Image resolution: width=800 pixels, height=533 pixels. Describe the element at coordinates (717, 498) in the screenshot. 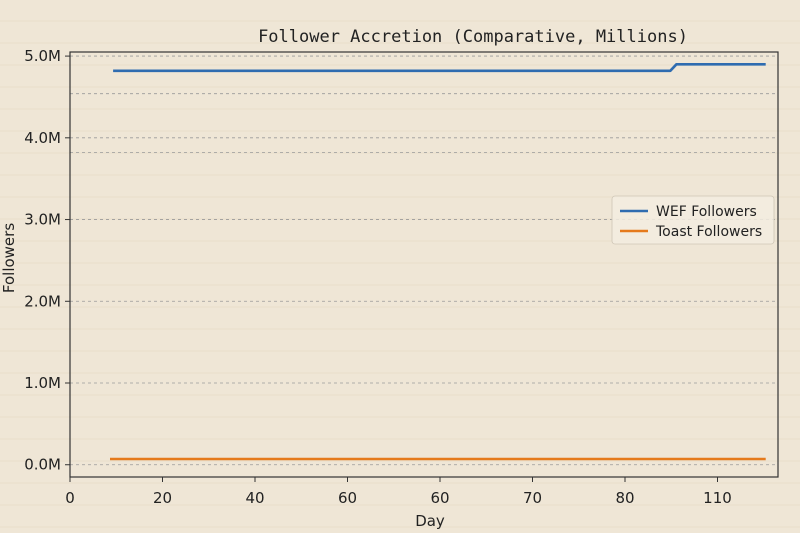

I see `x-tick-label: 110` at that location.